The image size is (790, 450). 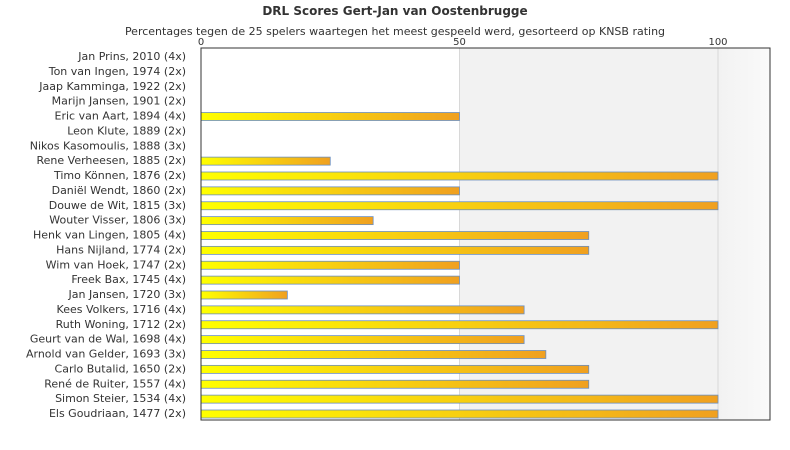 What do you see at coordinates (128, 279) in the screenshot?
I see `category-label: Freek Bax, 1745 (4x)` at bounding box center [128, 279].